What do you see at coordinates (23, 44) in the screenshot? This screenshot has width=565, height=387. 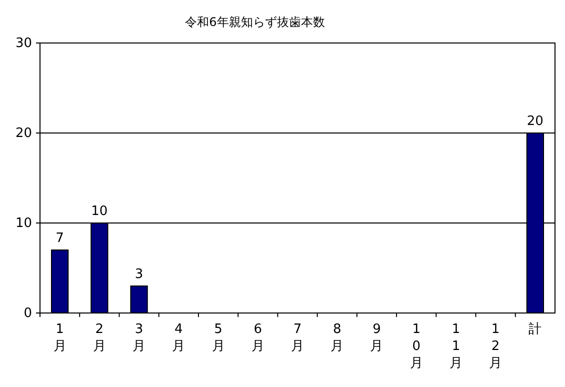 I see `y-tick-label: 30` at bounding box center [23, 44].